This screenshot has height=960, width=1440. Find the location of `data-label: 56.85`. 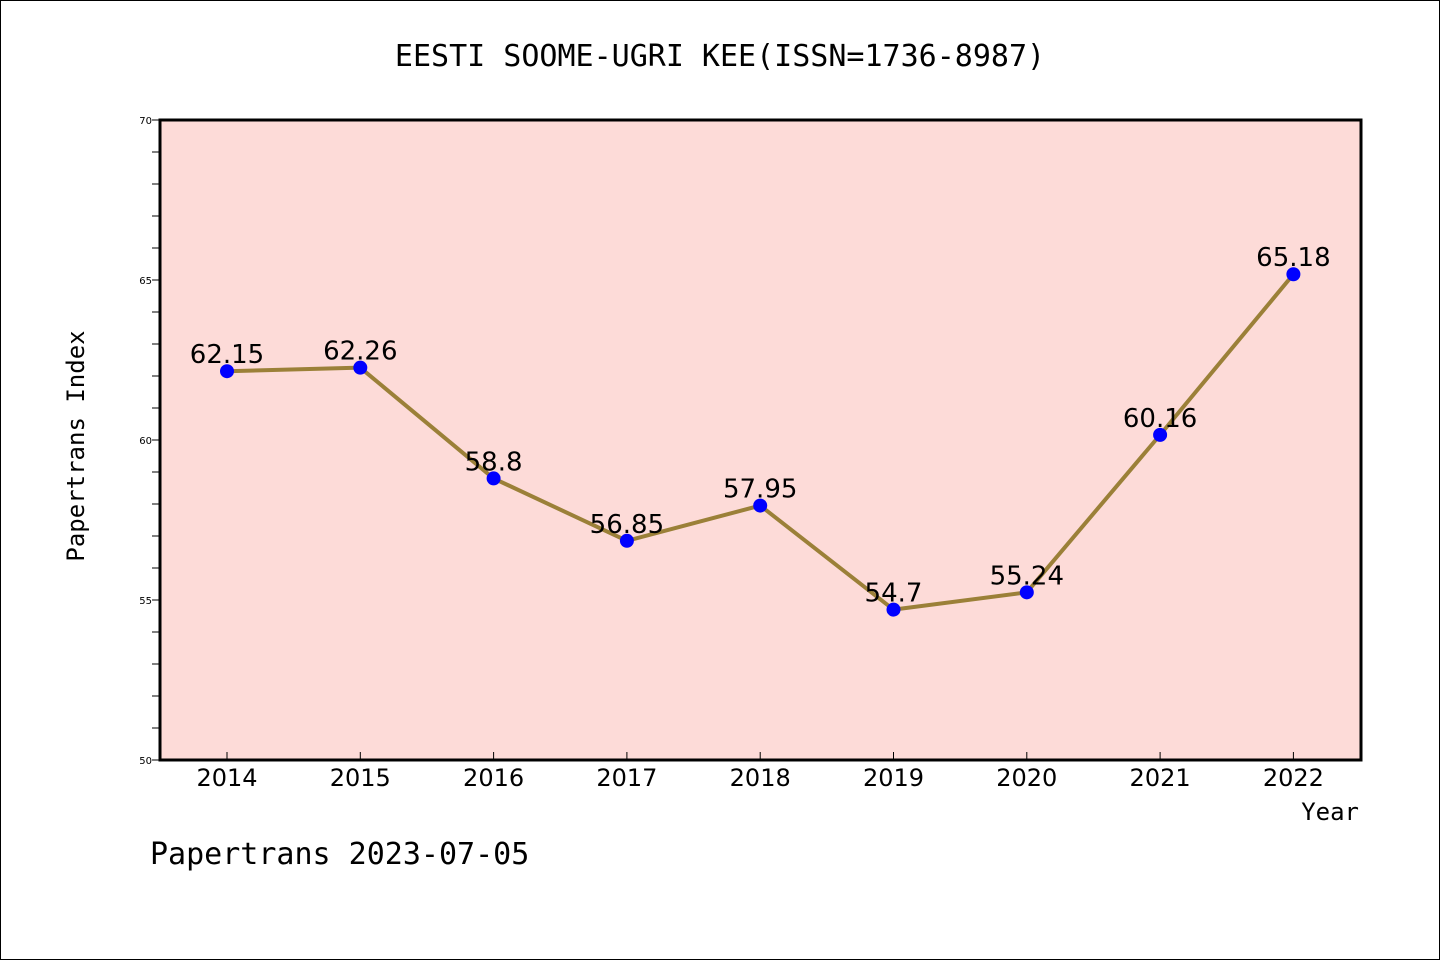

data-label: 56.85 is located at coordinates (627, 525).